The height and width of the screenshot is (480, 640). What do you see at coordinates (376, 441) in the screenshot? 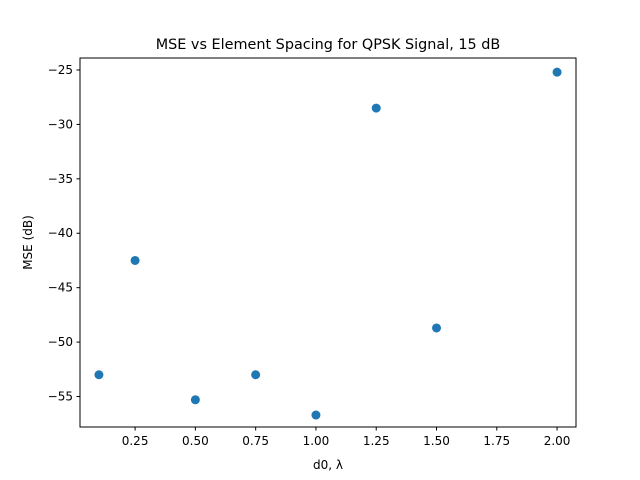
I see `x-tick-label: 1.25` at bounding box center [376, 441].